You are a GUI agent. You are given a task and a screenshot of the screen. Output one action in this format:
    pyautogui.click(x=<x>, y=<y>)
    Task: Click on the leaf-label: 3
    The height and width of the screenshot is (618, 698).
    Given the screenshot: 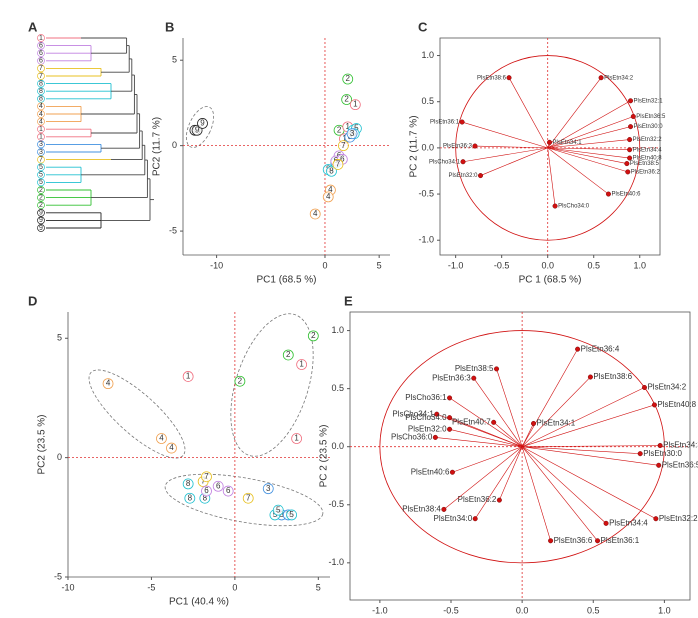 What is the action you would take?
    pyautogui.click(x=41, y=152)
    